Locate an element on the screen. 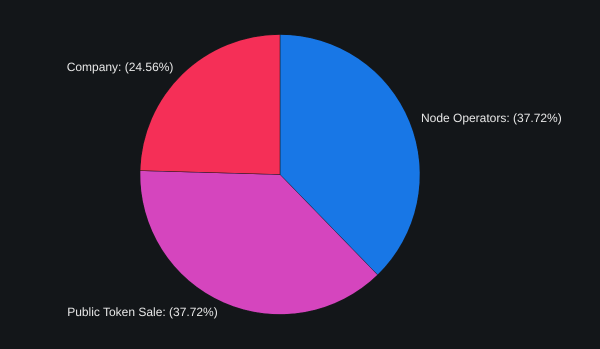  slice-label: Public Token Sale: (37.72%) is located at coordinates (142, 311).